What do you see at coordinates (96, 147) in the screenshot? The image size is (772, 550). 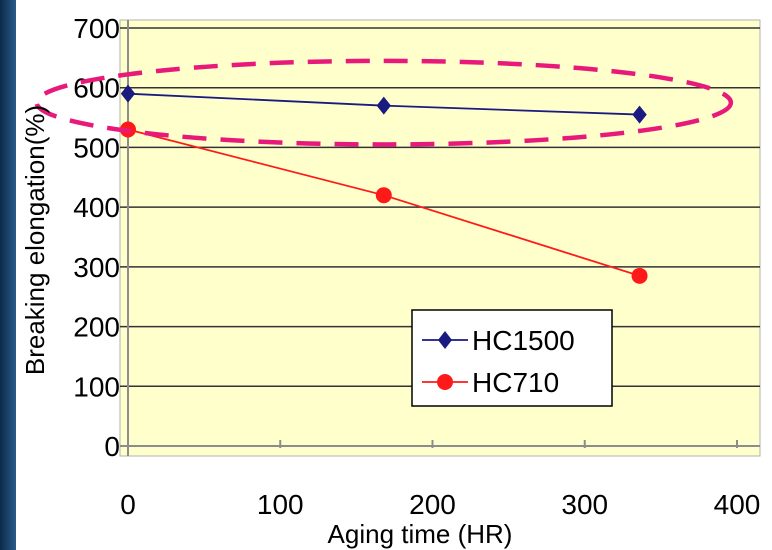 I see `y-tick-label-500: 500` at bounding box center [96, 147].